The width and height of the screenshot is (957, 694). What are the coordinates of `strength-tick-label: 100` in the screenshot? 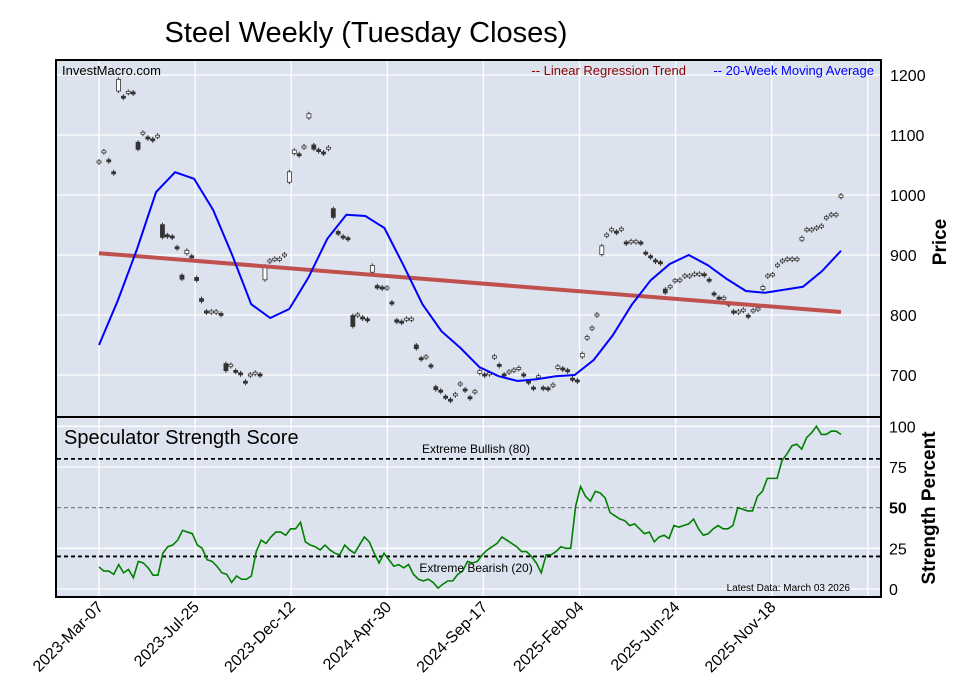 It's located at (902, 427).